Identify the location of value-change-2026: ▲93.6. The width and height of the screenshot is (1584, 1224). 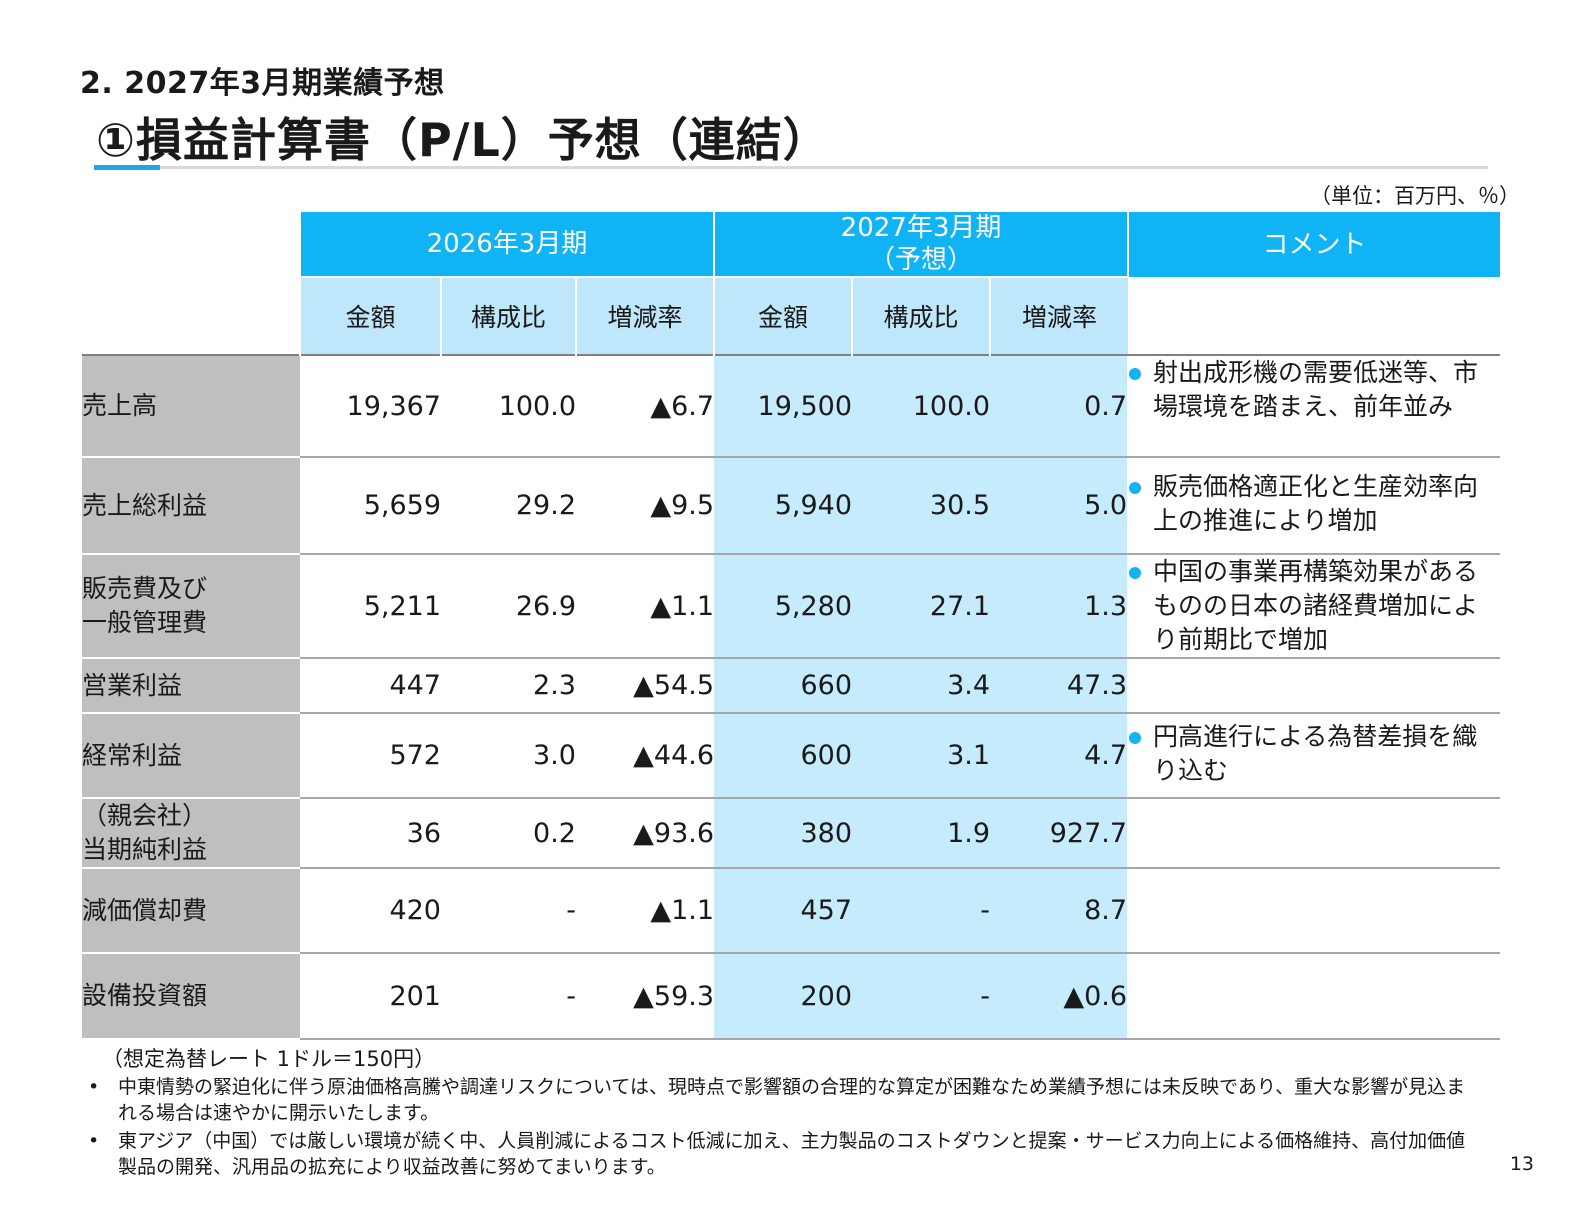
(645, 833).